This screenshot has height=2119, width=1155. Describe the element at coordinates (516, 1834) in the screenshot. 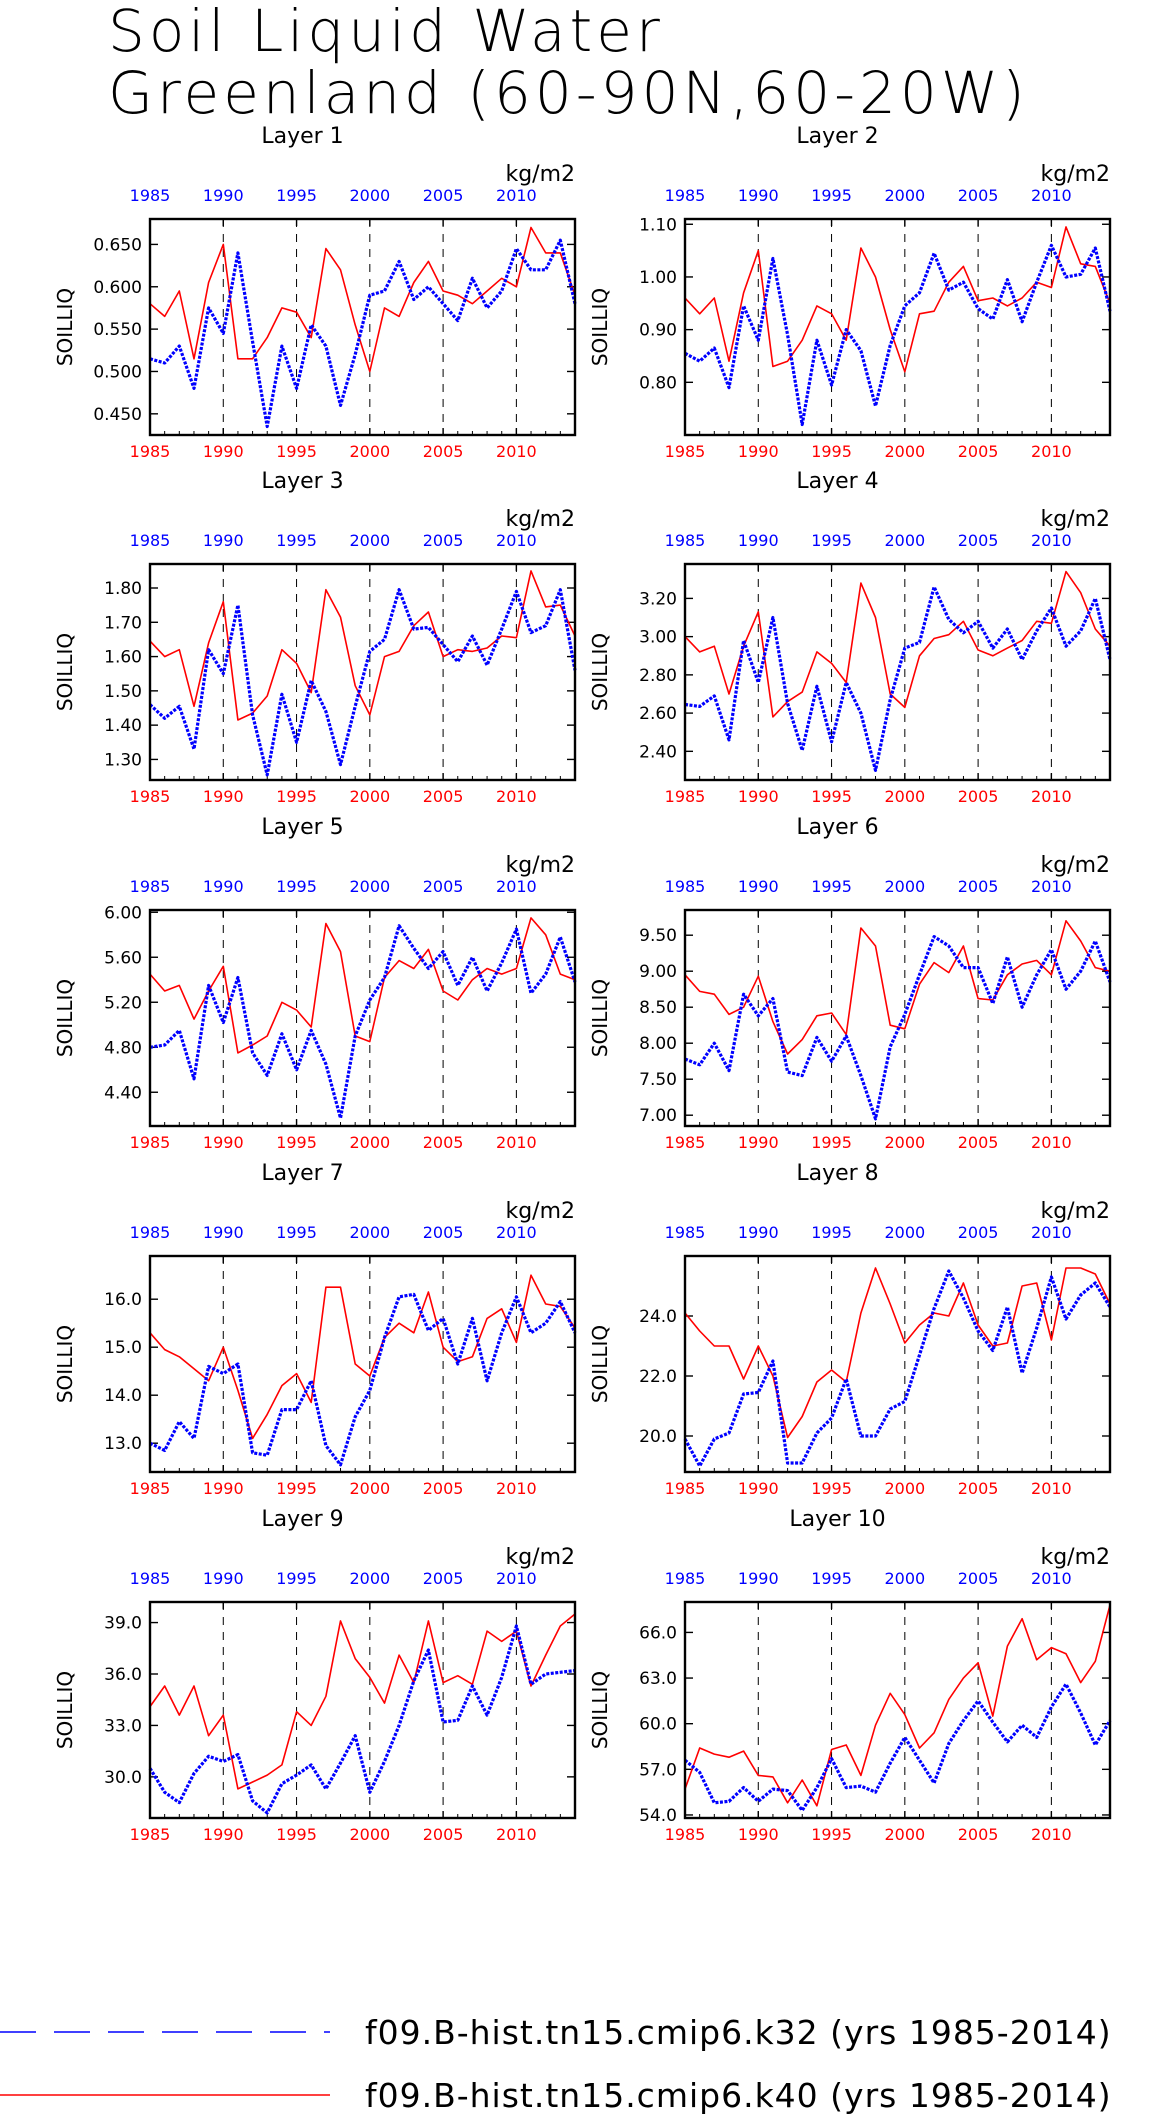

I see `chart-9-xtick-label-bottom-2010: 2010` at that location.